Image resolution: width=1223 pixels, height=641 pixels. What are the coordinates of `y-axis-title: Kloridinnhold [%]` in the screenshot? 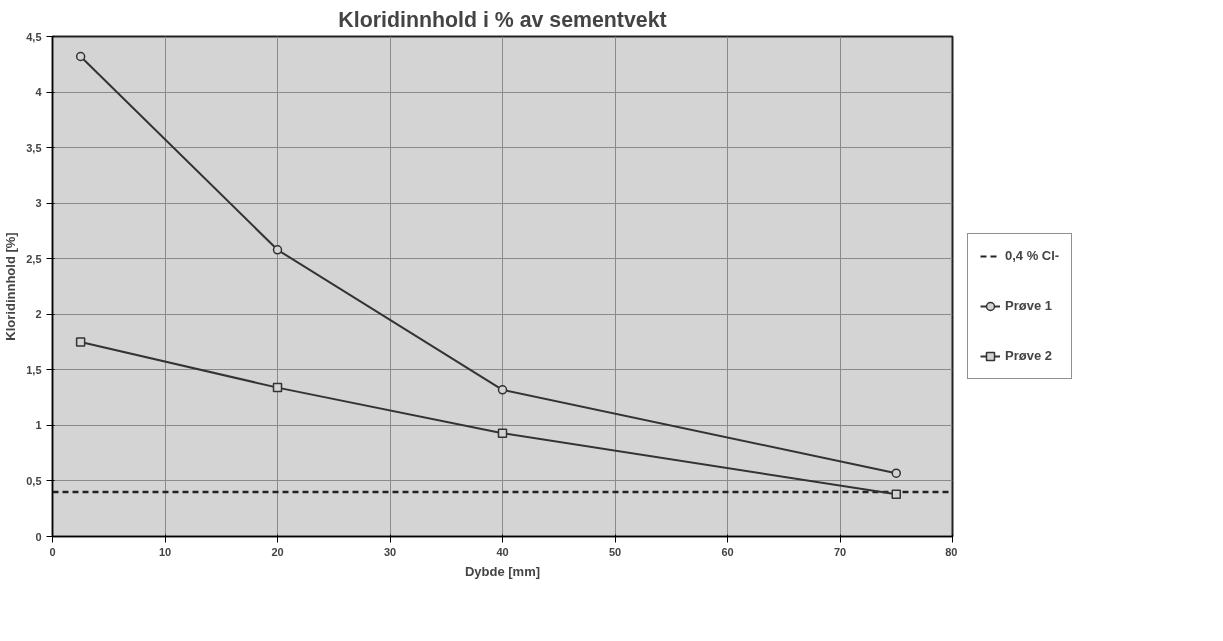 It's located at (11, 286).